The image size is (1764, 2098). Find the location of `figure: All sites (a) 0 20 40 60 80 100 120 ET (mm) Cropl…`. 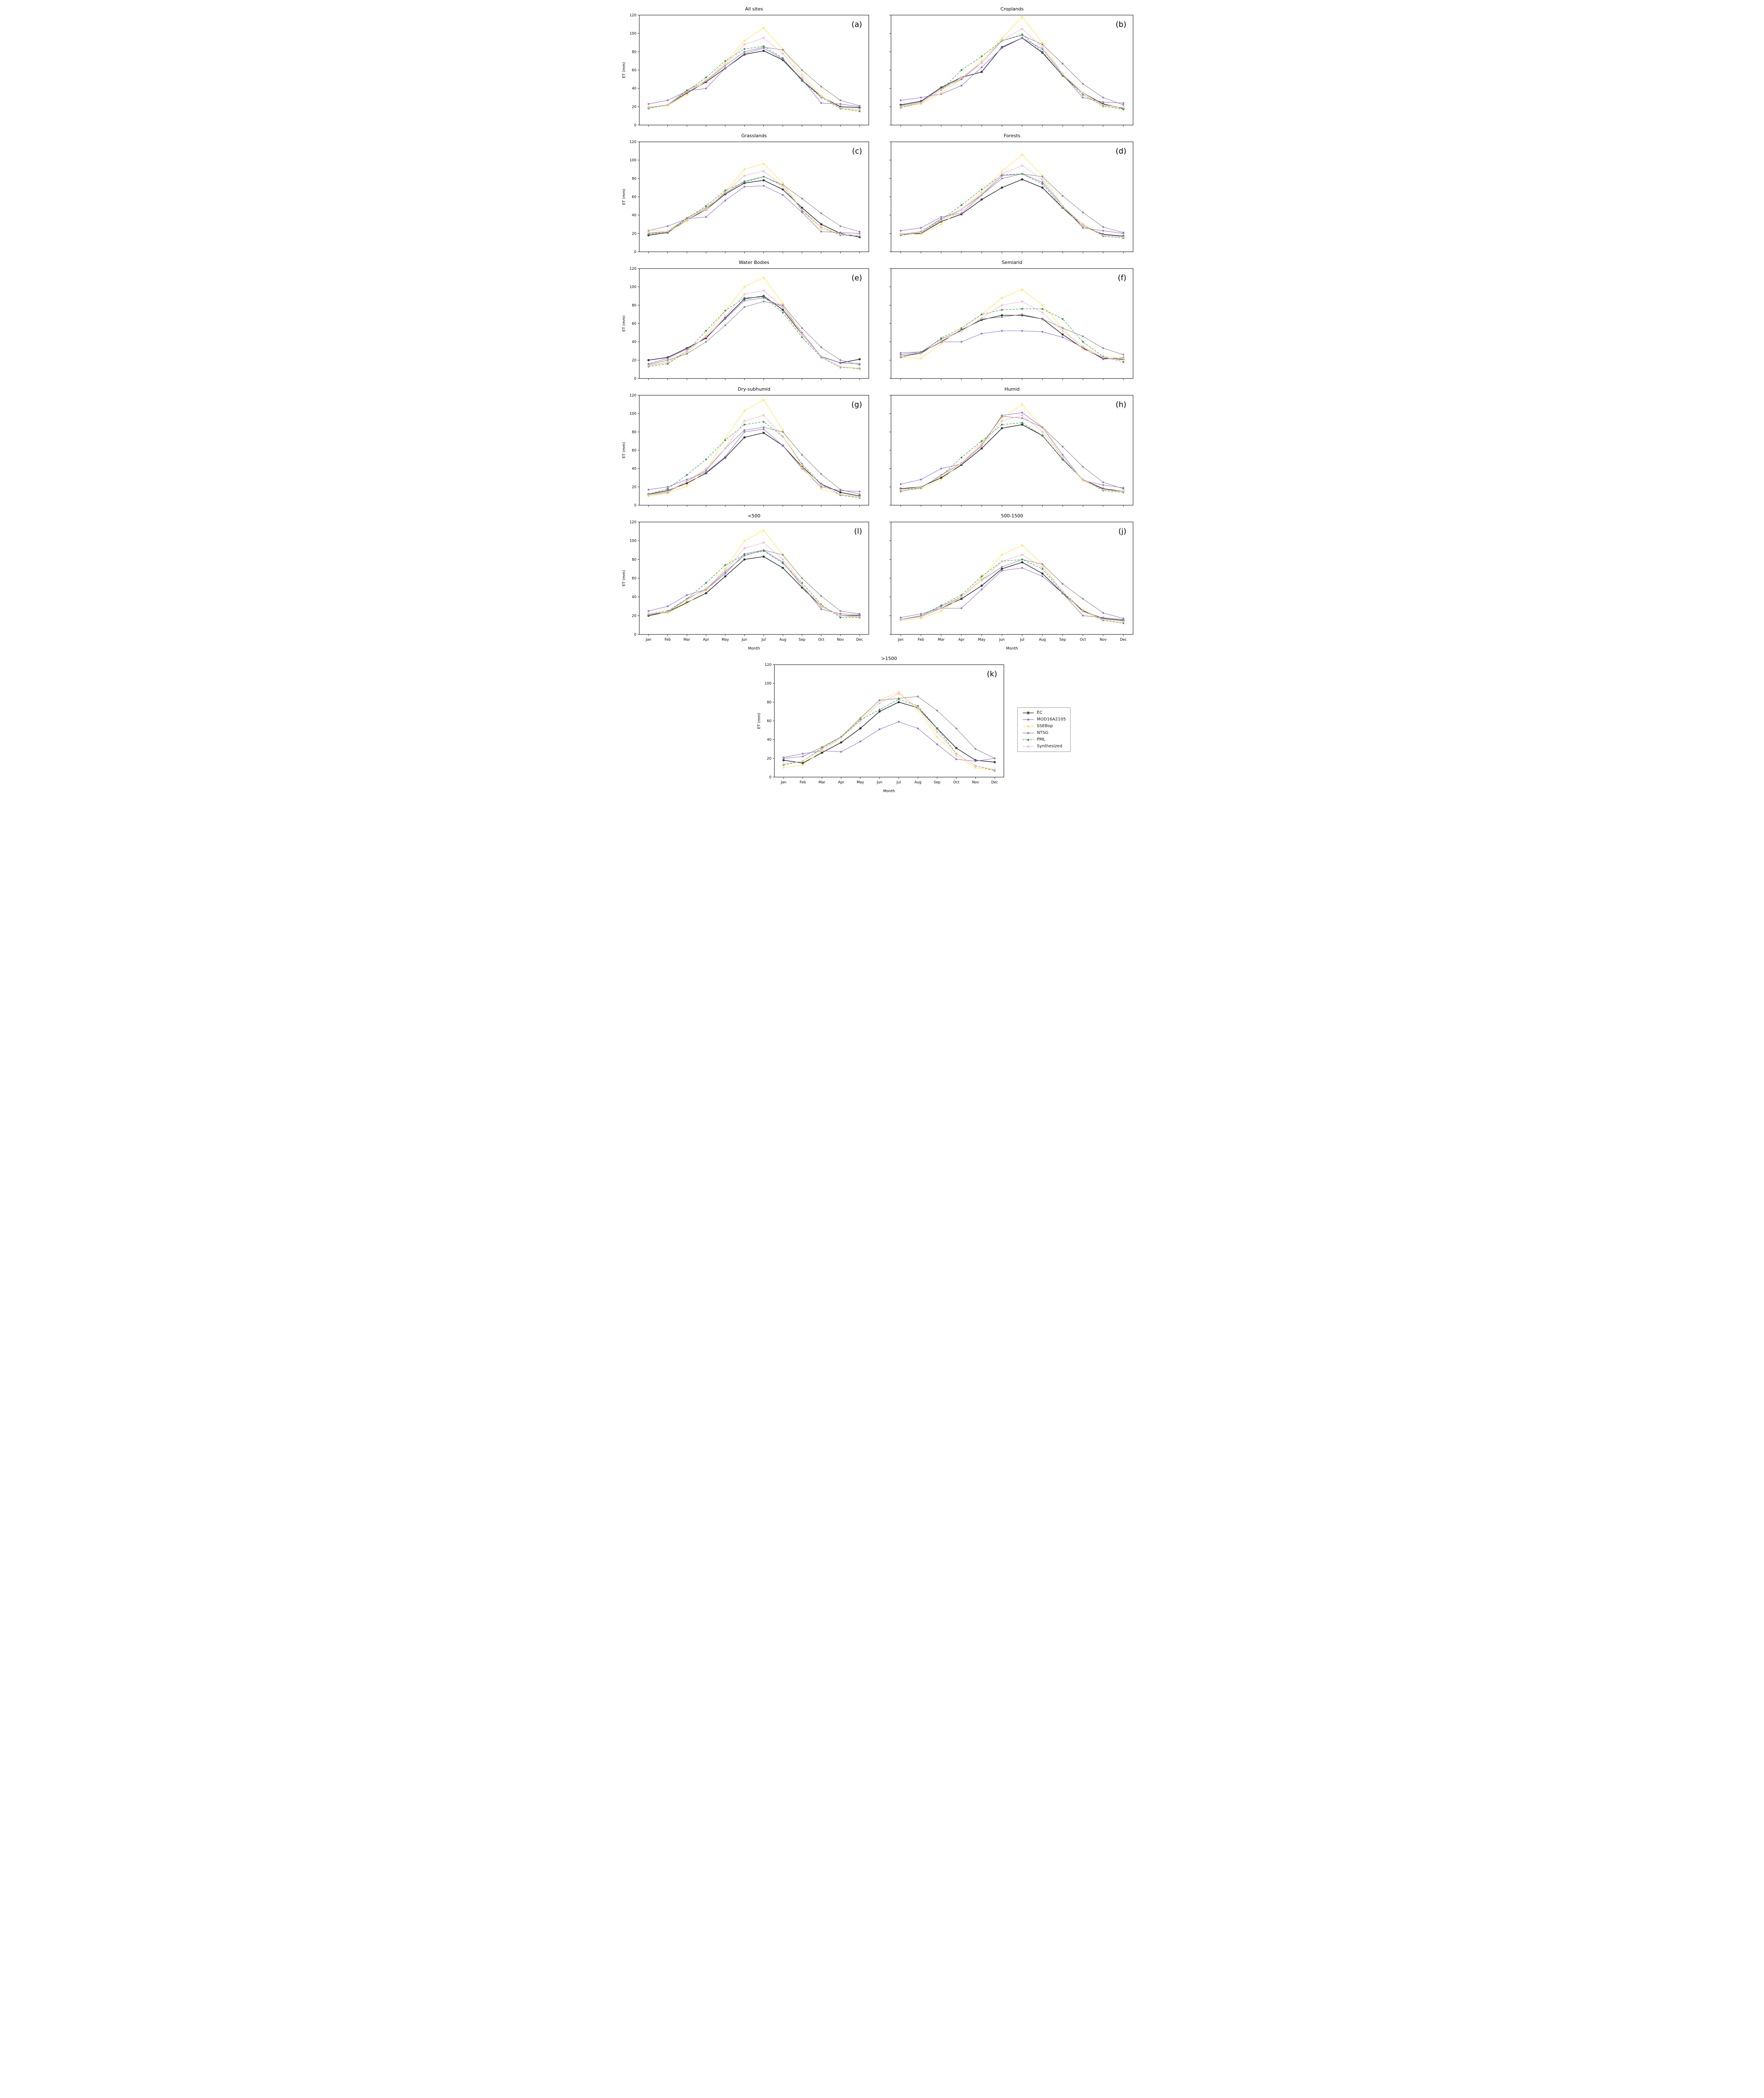

figure: All sites (a) 0 20 40 60 80 100 120 ET (mm) Cropl… is located at coordinates (882, 399).